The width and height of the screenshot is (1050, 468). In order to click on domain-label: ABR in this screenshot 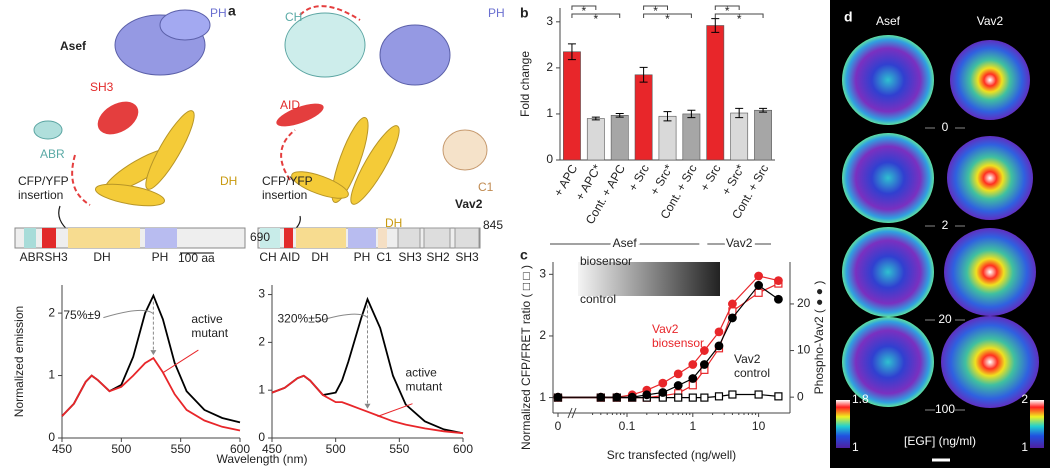, I will do `click(52, 154)`.